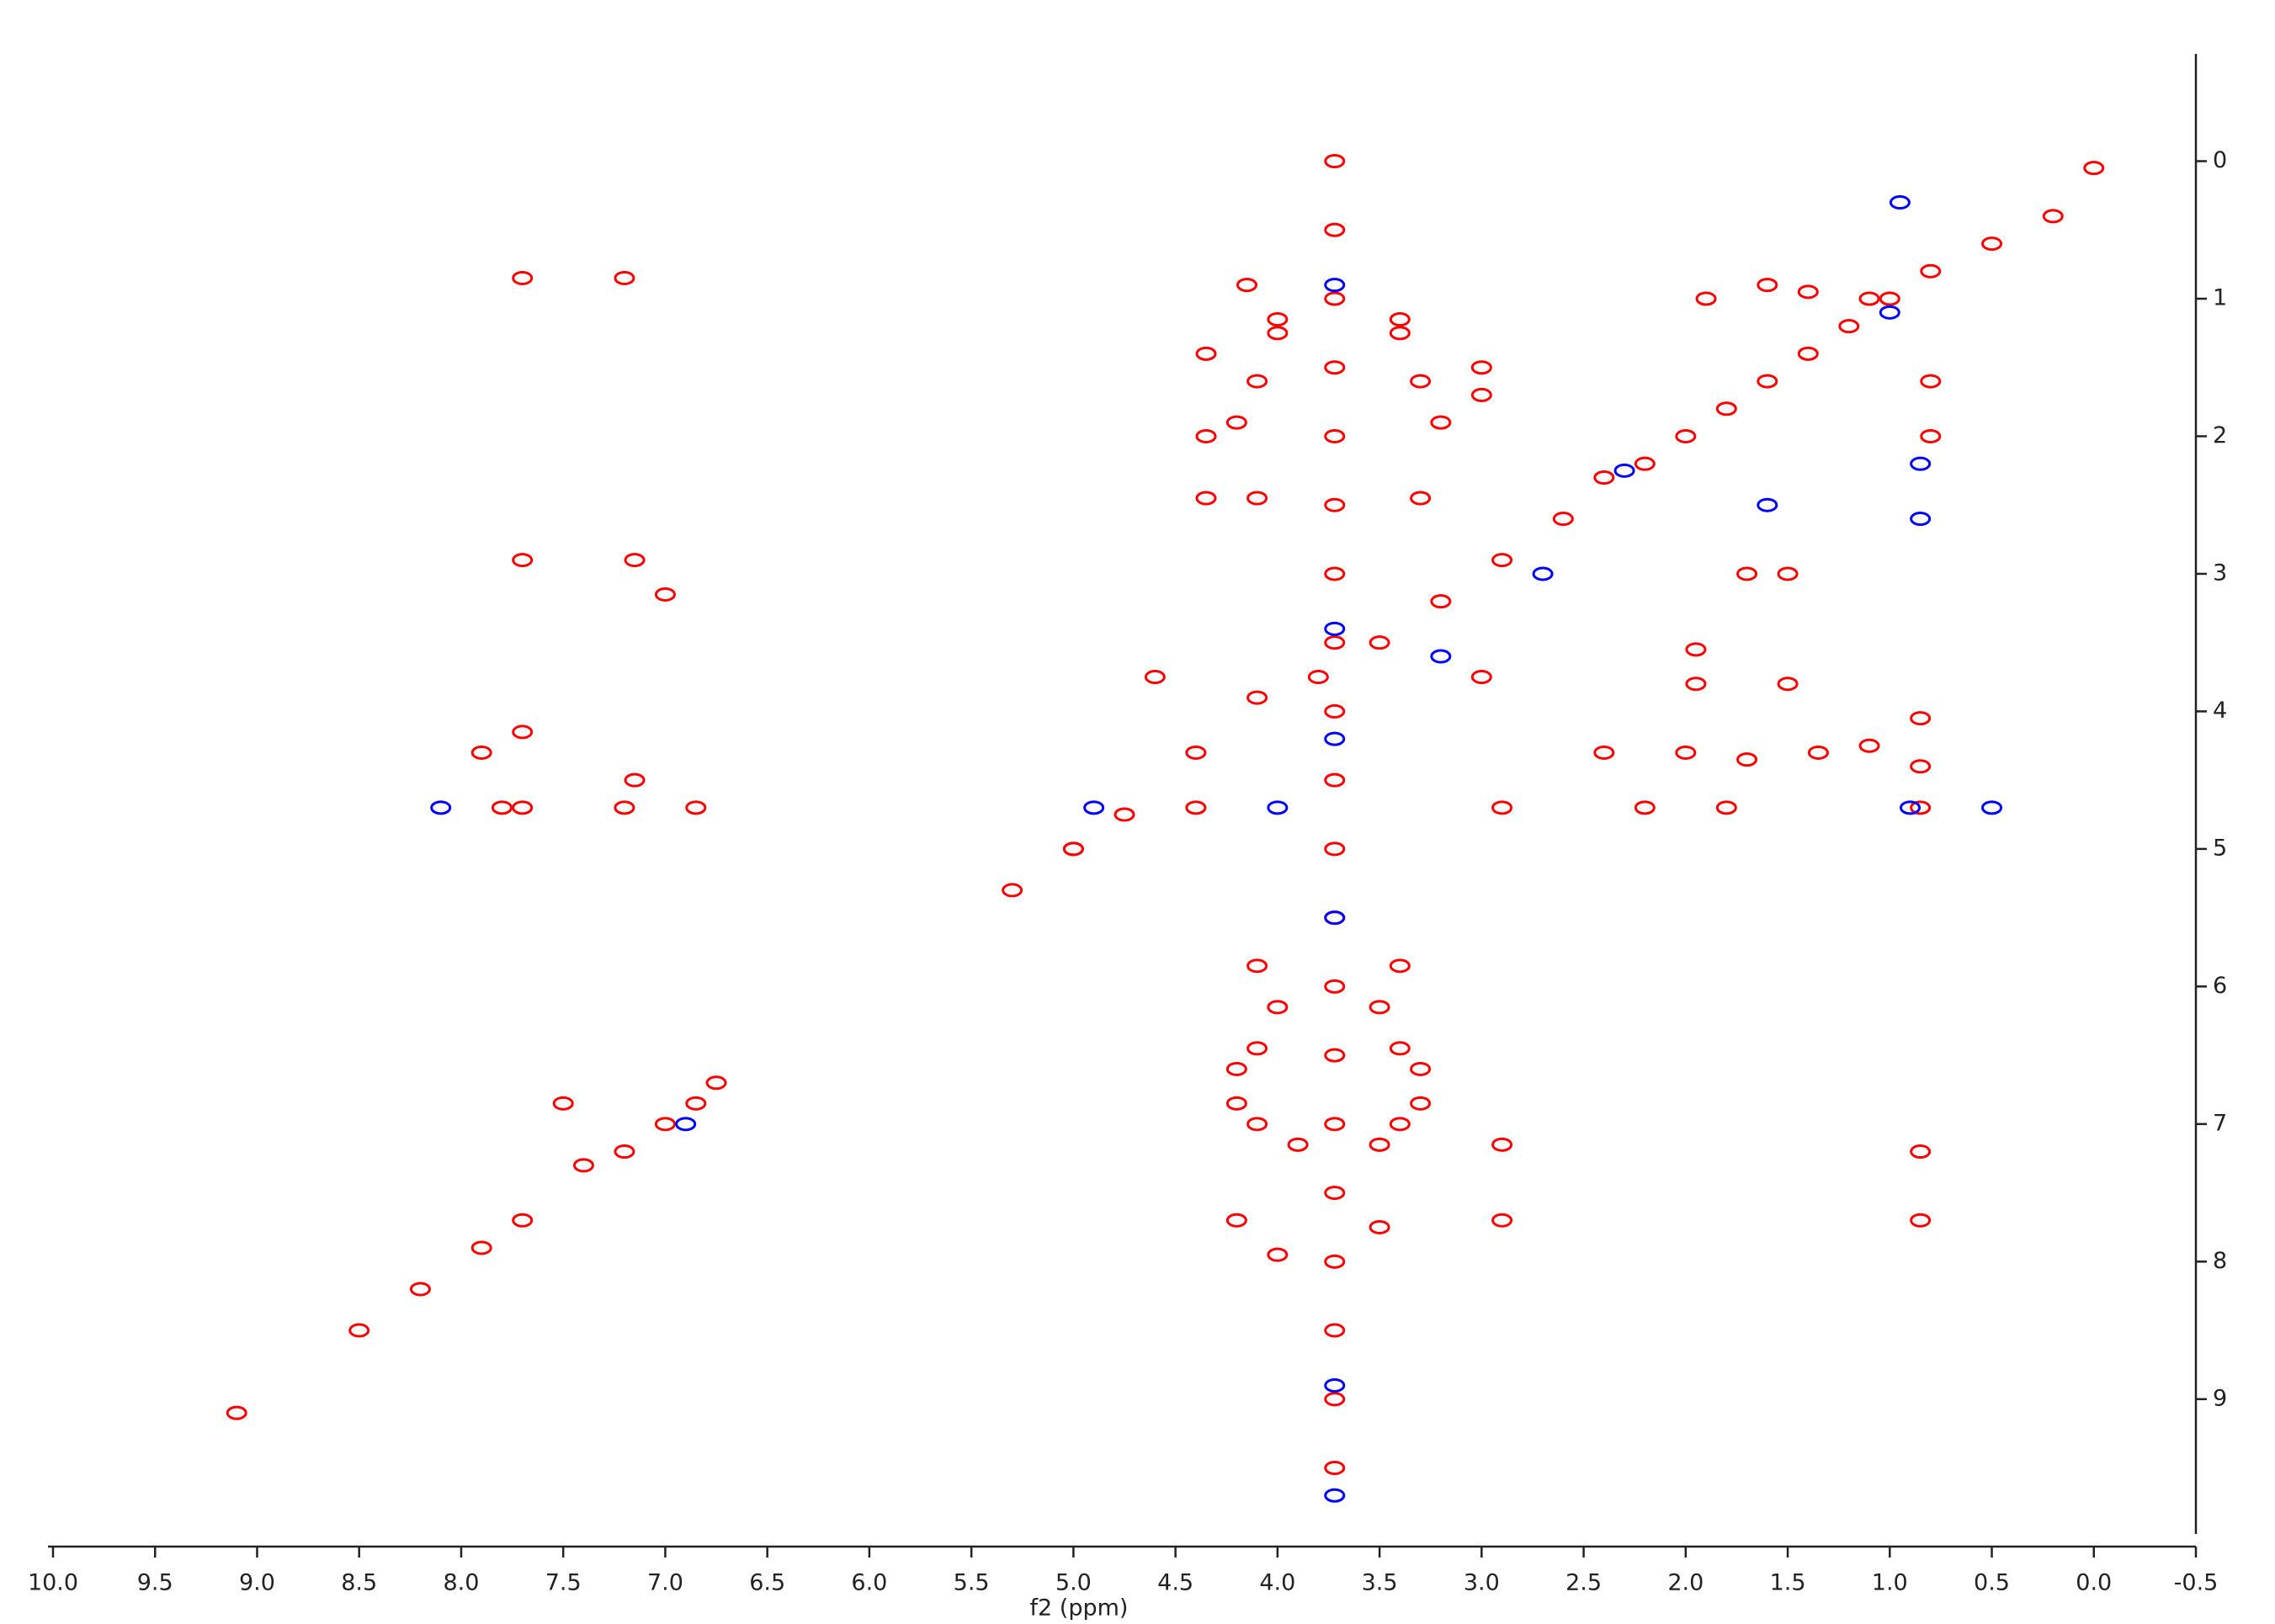 The height and width of the screenshot is (1624, 2275). What do you see at coordinates (257, 1583) in the screenshot?
I see `x-tick-label: 9.0` at bounding box center [257, 1583].